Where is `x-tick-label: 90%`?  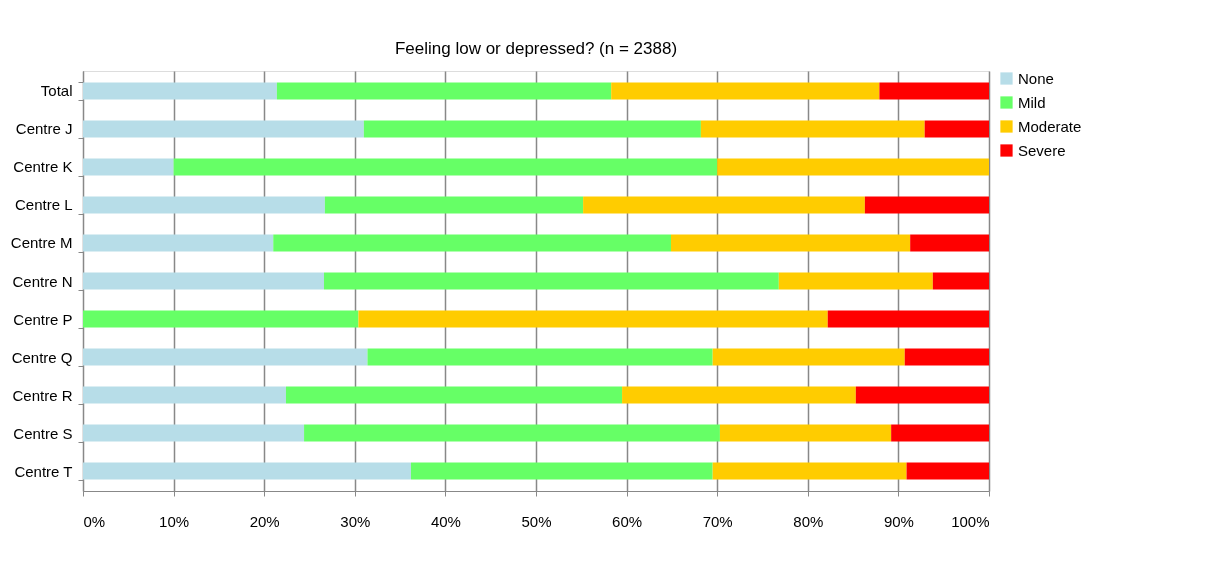
x-tick-label: 90% is located at coordinates (898, 521).